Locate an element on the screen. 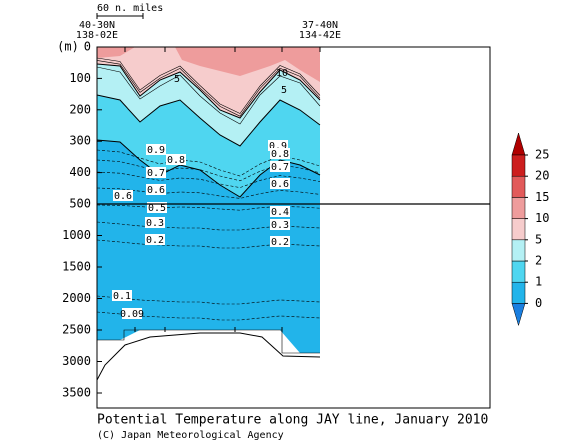 This screenshot has height=441, width=570. colorbar-label: 25 is located at coordinates (542, 155).